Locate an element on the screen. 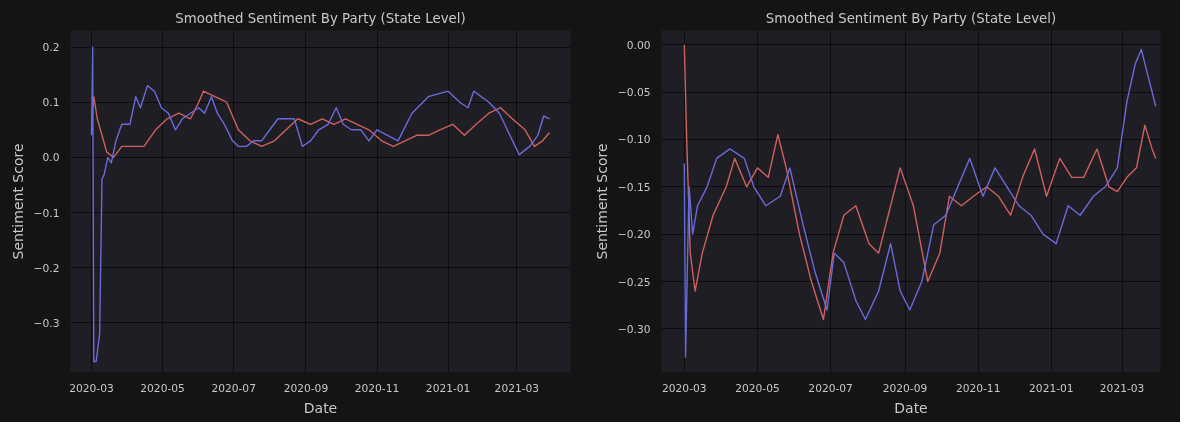 The width and height of the screenshot is (1194, 428). y-tick-label: −0.10 is located at coordinates (634, 140).